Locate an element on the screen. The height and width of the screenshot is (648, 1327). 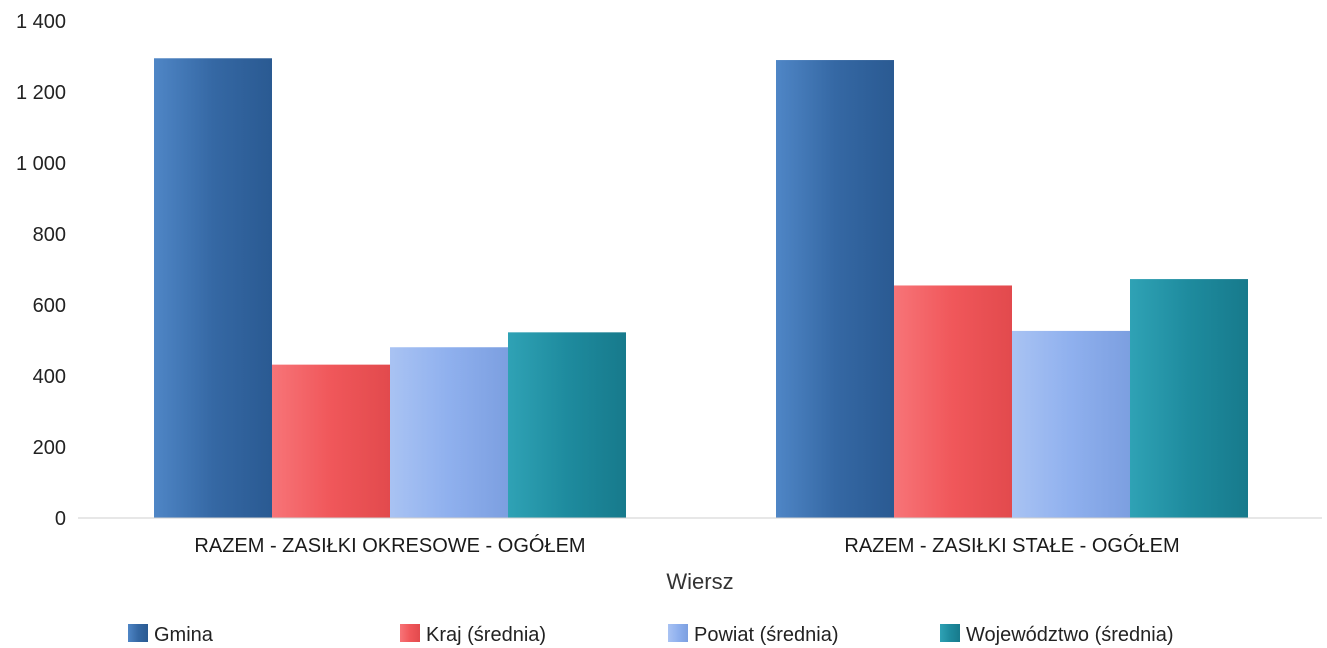
y-tick-label: 200 is located at coordinates (49, 448).